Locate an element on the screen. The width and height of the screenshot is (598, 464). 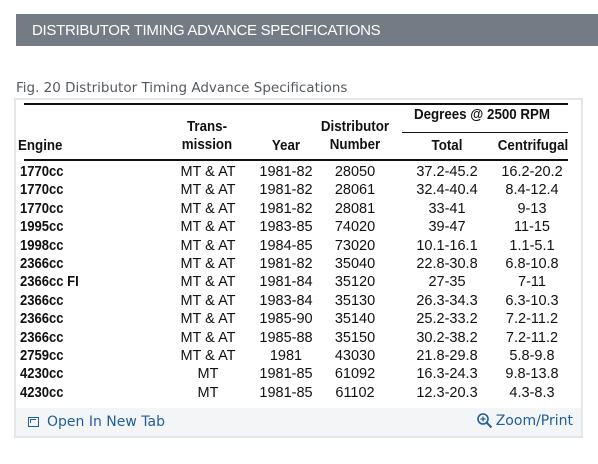
header-total: Total is located at coordinates (447, 146).